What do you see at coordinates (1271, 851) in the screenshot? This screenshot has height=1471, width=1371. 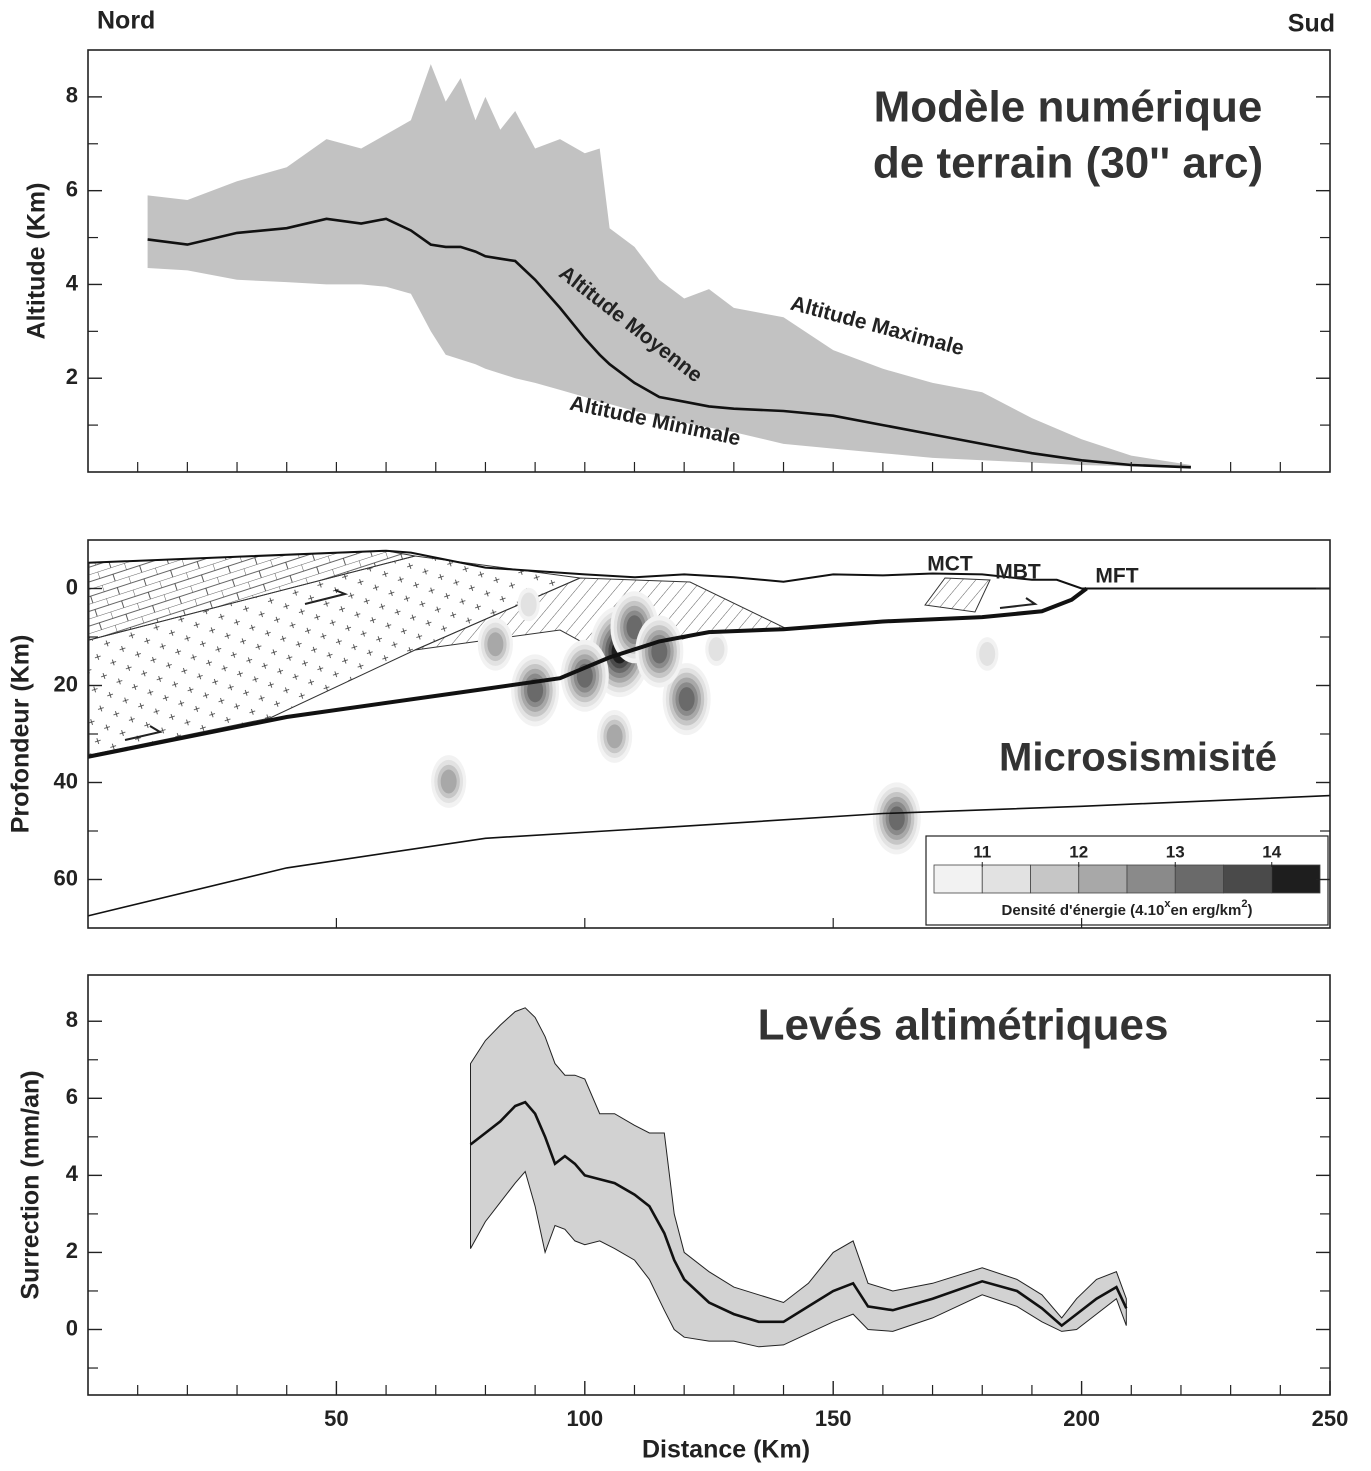 I see `colorbar-tick-label: 14` at bounding box center [1271, 851].